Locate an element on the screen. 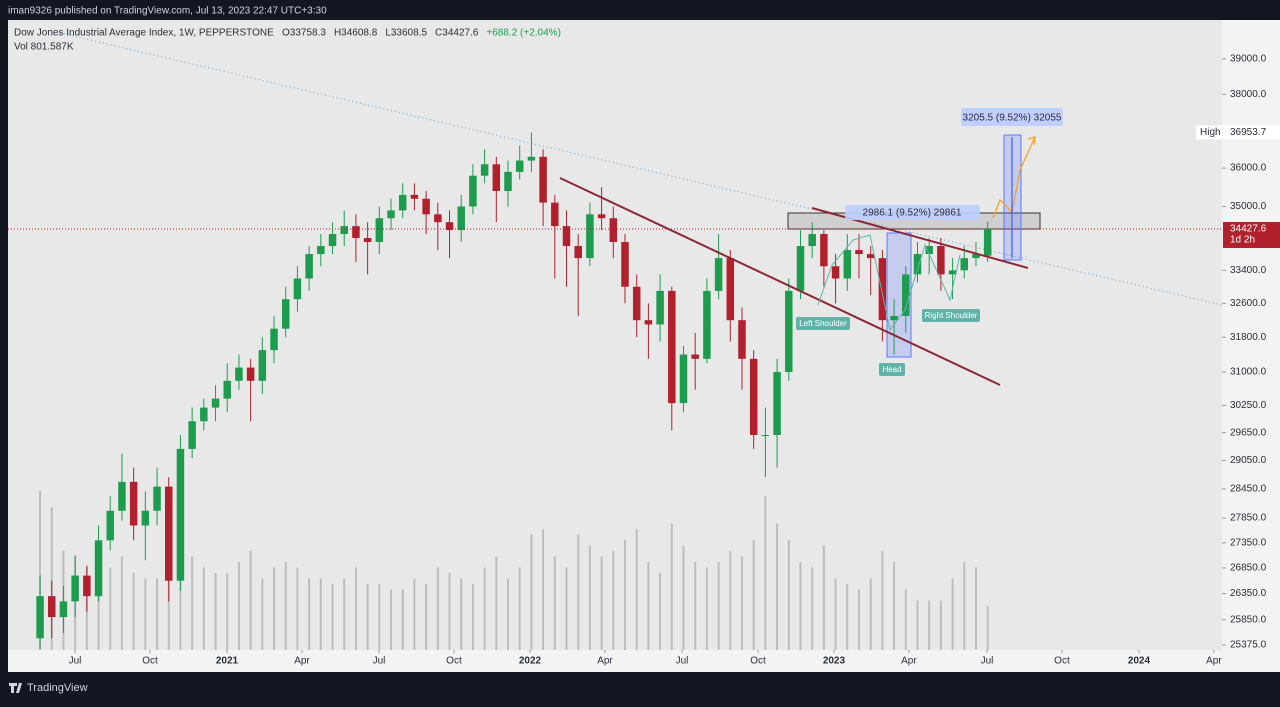  x-tick-label: 2023 is located at coordinates (834, 661).